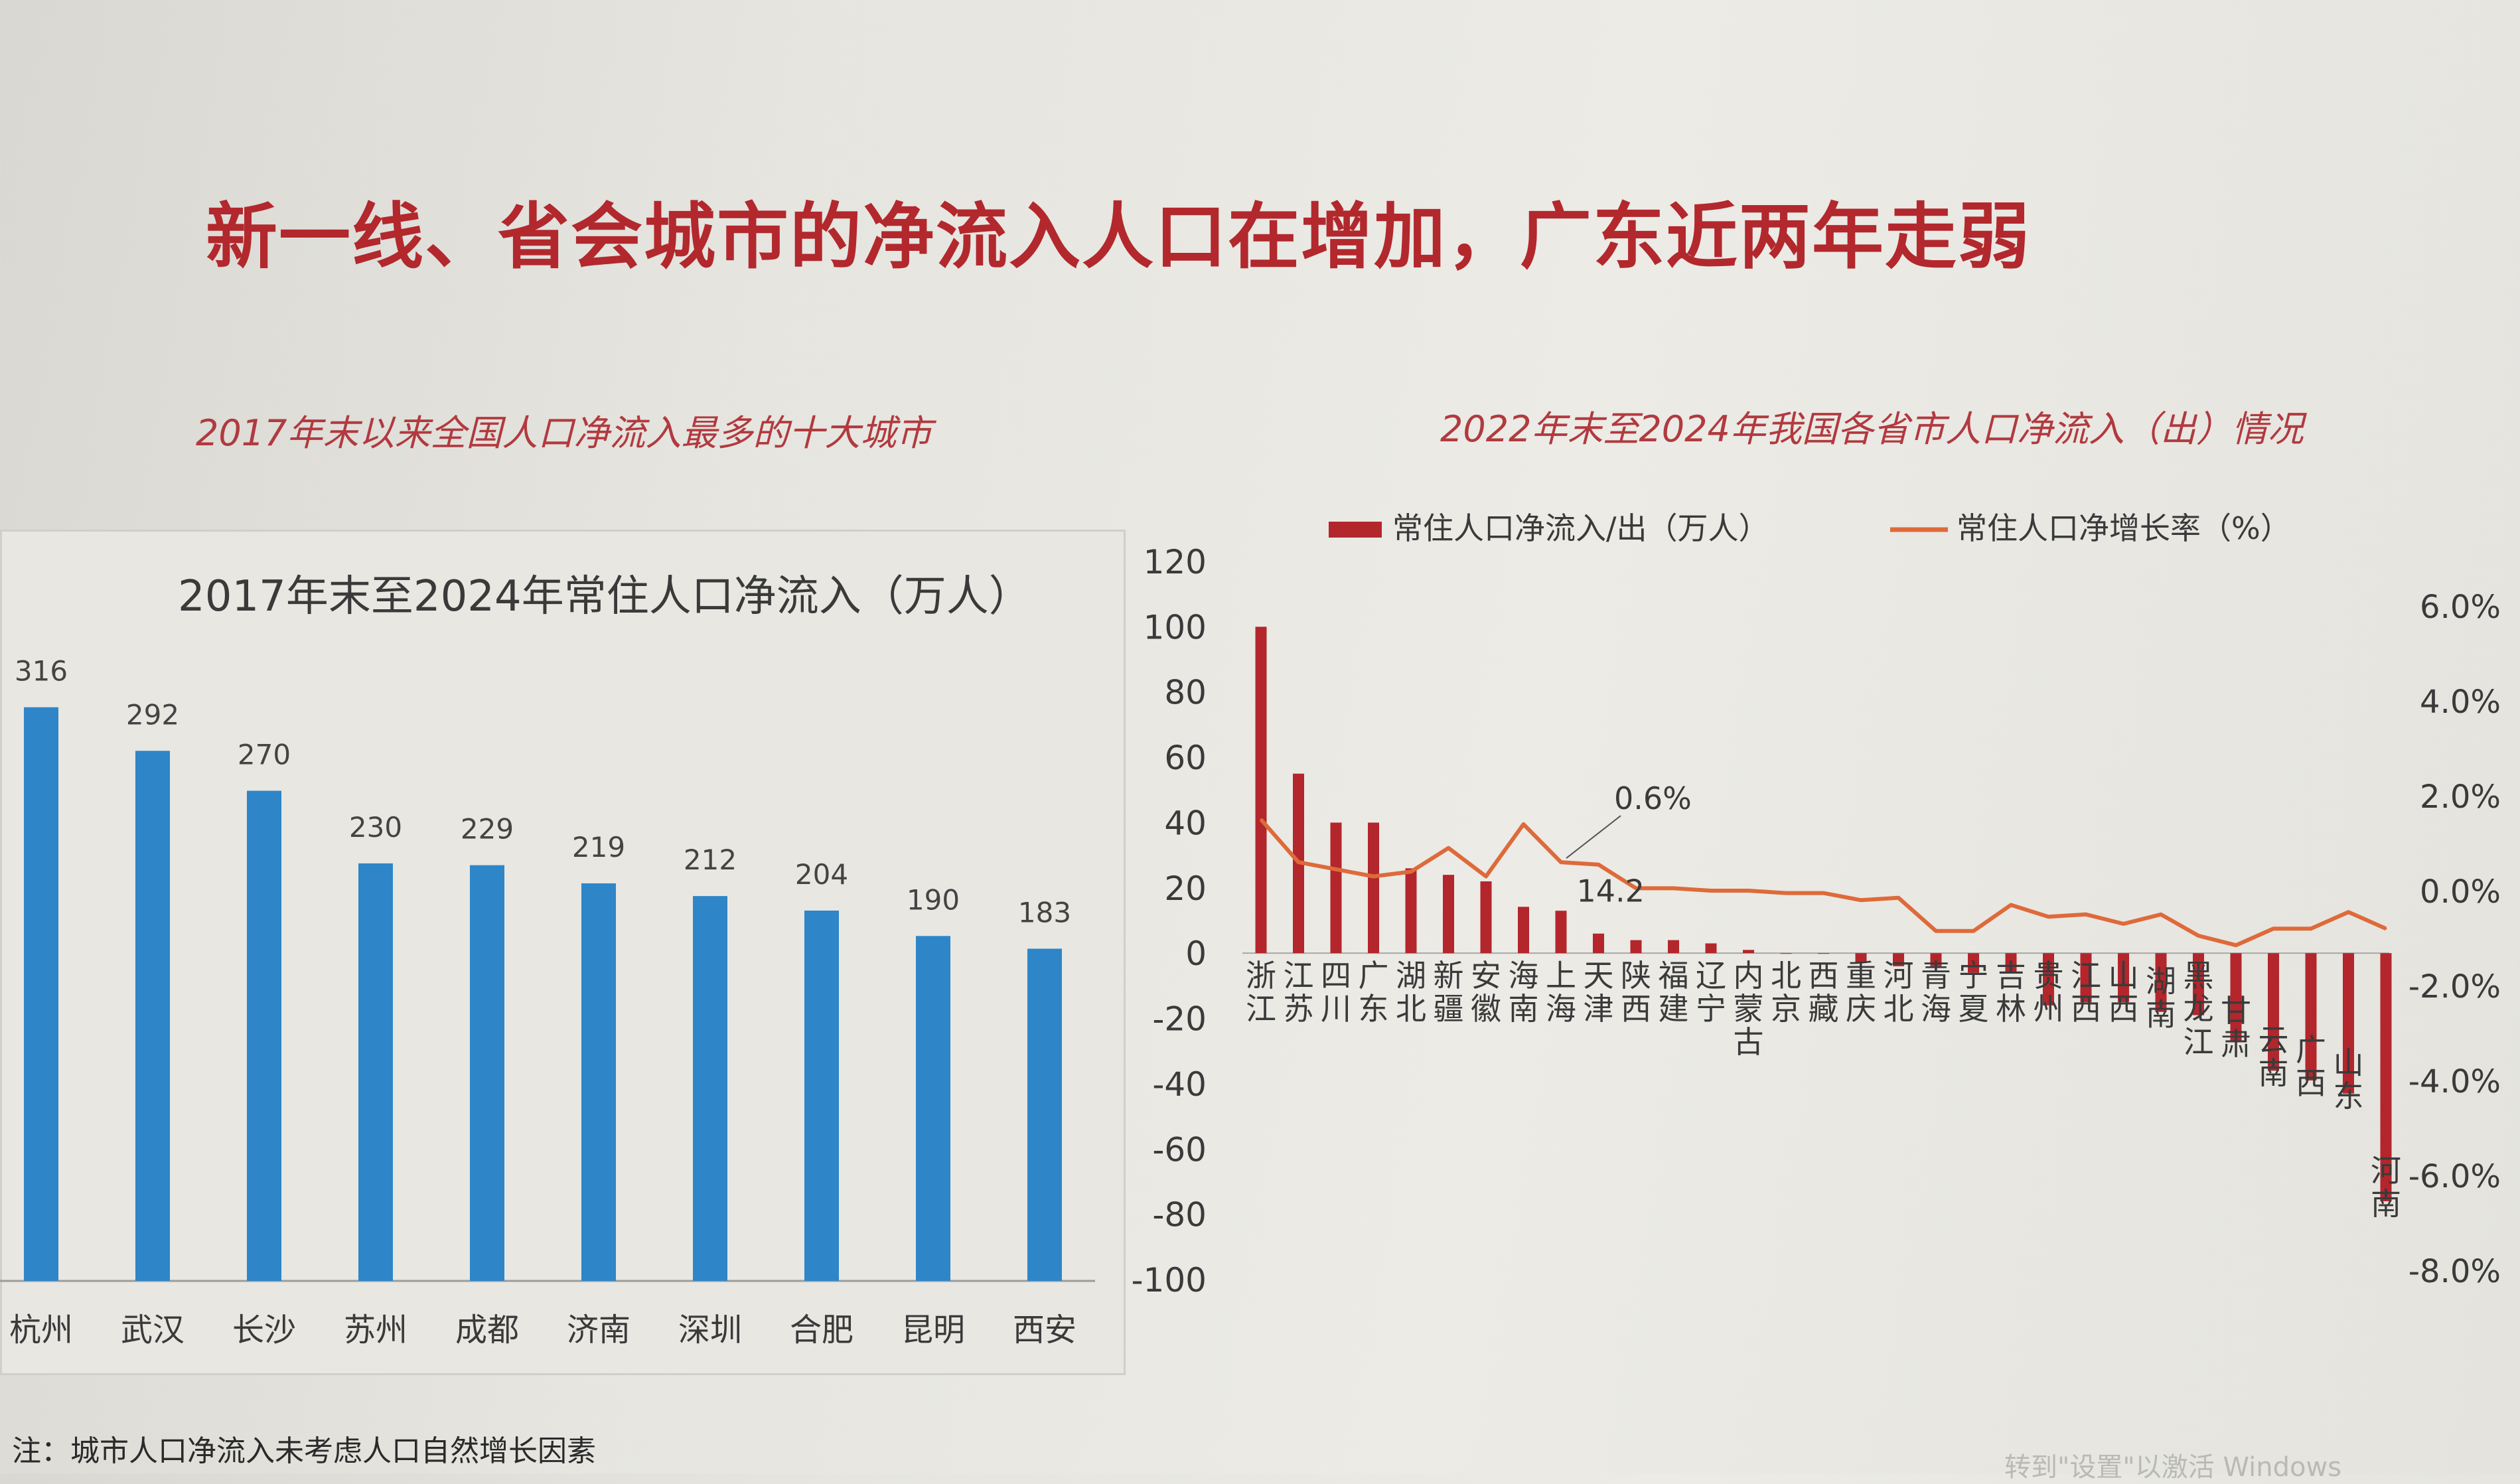  Describe the element at coordinates (604, 596) in the screenshot. I see `left-chart-title: 2017年末至2024年常住人口净流入（万人）` at that location.